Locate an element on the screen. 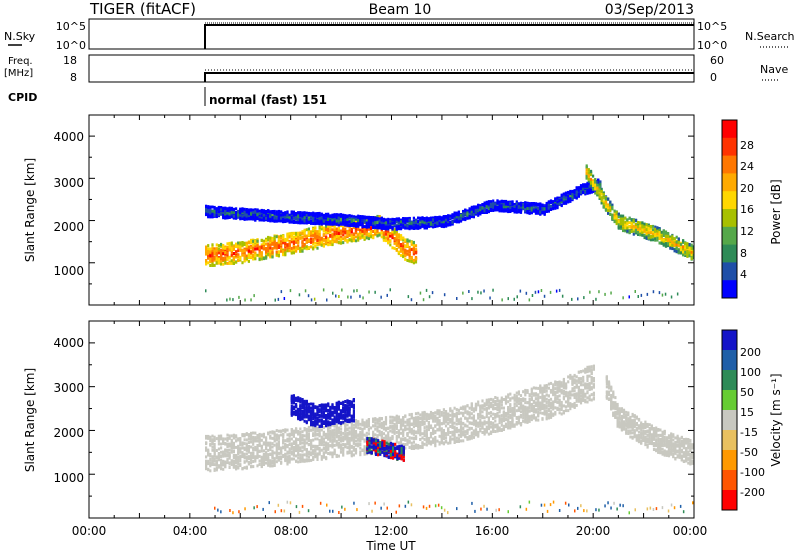 The image size is (800, 554). velocity-cell is located at coordinates (206, 436).